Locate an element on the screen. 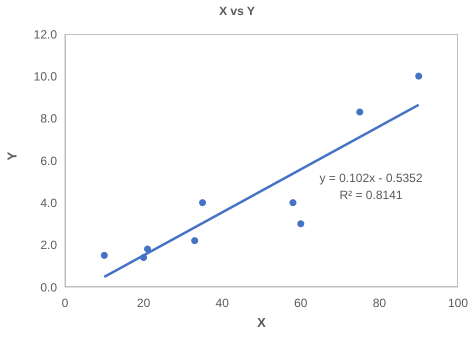  y-tick-label: 6.0 is located at coordinates (49, 161).